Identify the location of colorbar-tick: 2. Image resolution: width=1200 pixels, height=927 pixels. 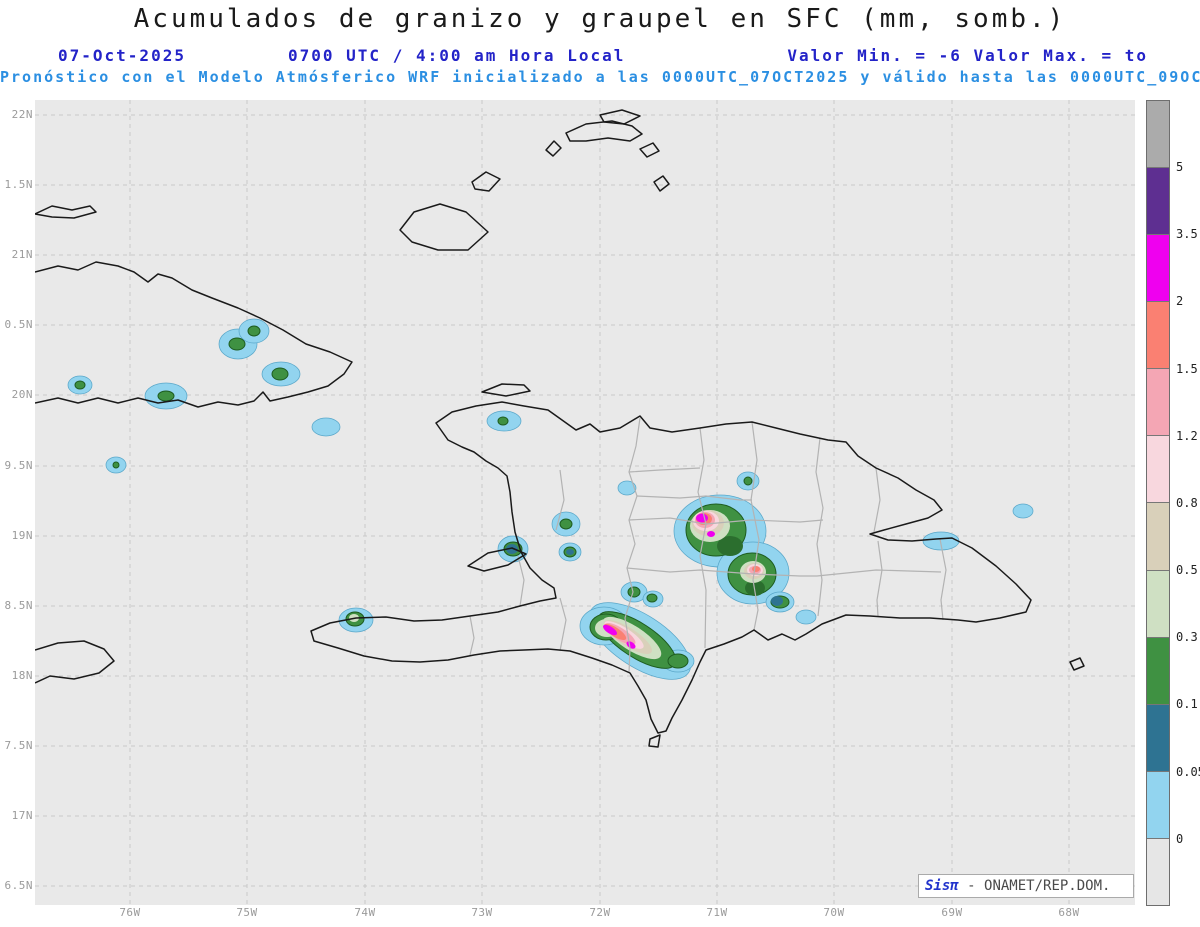
(1180, 301).